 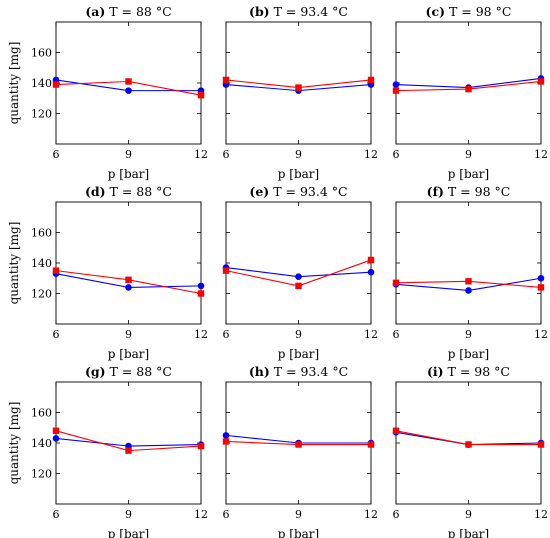 What do you see at coordinates (471, 451) in the screenshot?
I see `panel-i: (i) T = 98 °C 6 9 12 p [bar]` at bounding box center [471, 451].